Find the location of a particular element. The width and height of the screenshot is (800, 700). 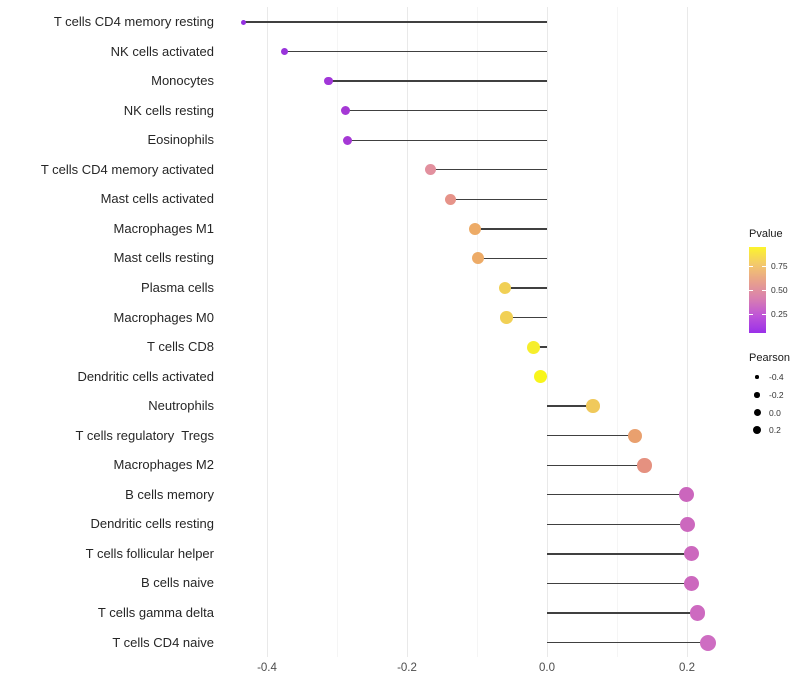

y-axis-label: NK cells activated is located at coordinates (162, 51).